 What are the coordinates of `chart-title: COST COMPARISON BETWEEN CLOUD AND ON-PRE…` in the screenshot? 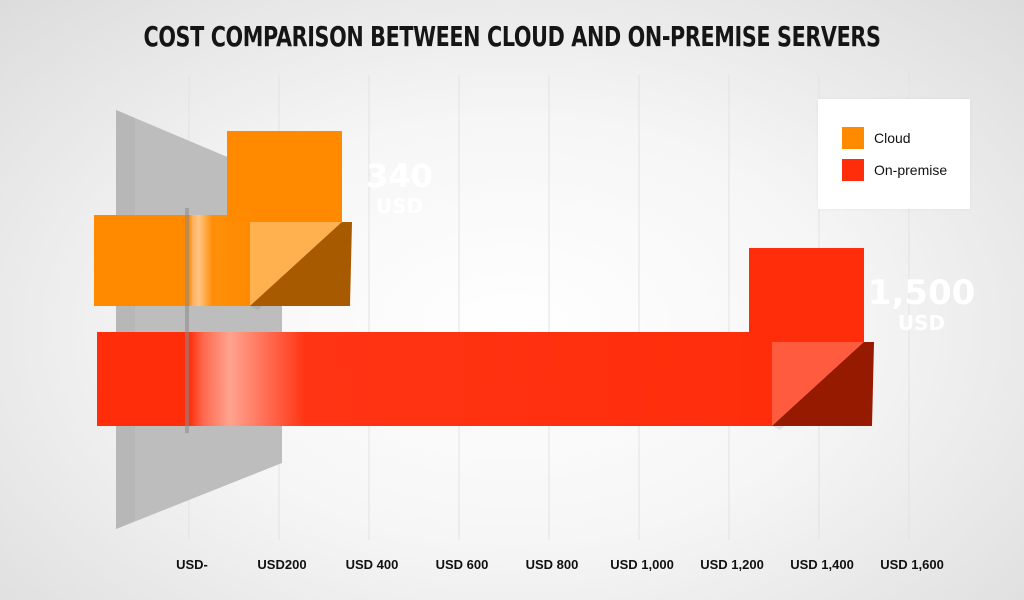 It's located at (512, 36).